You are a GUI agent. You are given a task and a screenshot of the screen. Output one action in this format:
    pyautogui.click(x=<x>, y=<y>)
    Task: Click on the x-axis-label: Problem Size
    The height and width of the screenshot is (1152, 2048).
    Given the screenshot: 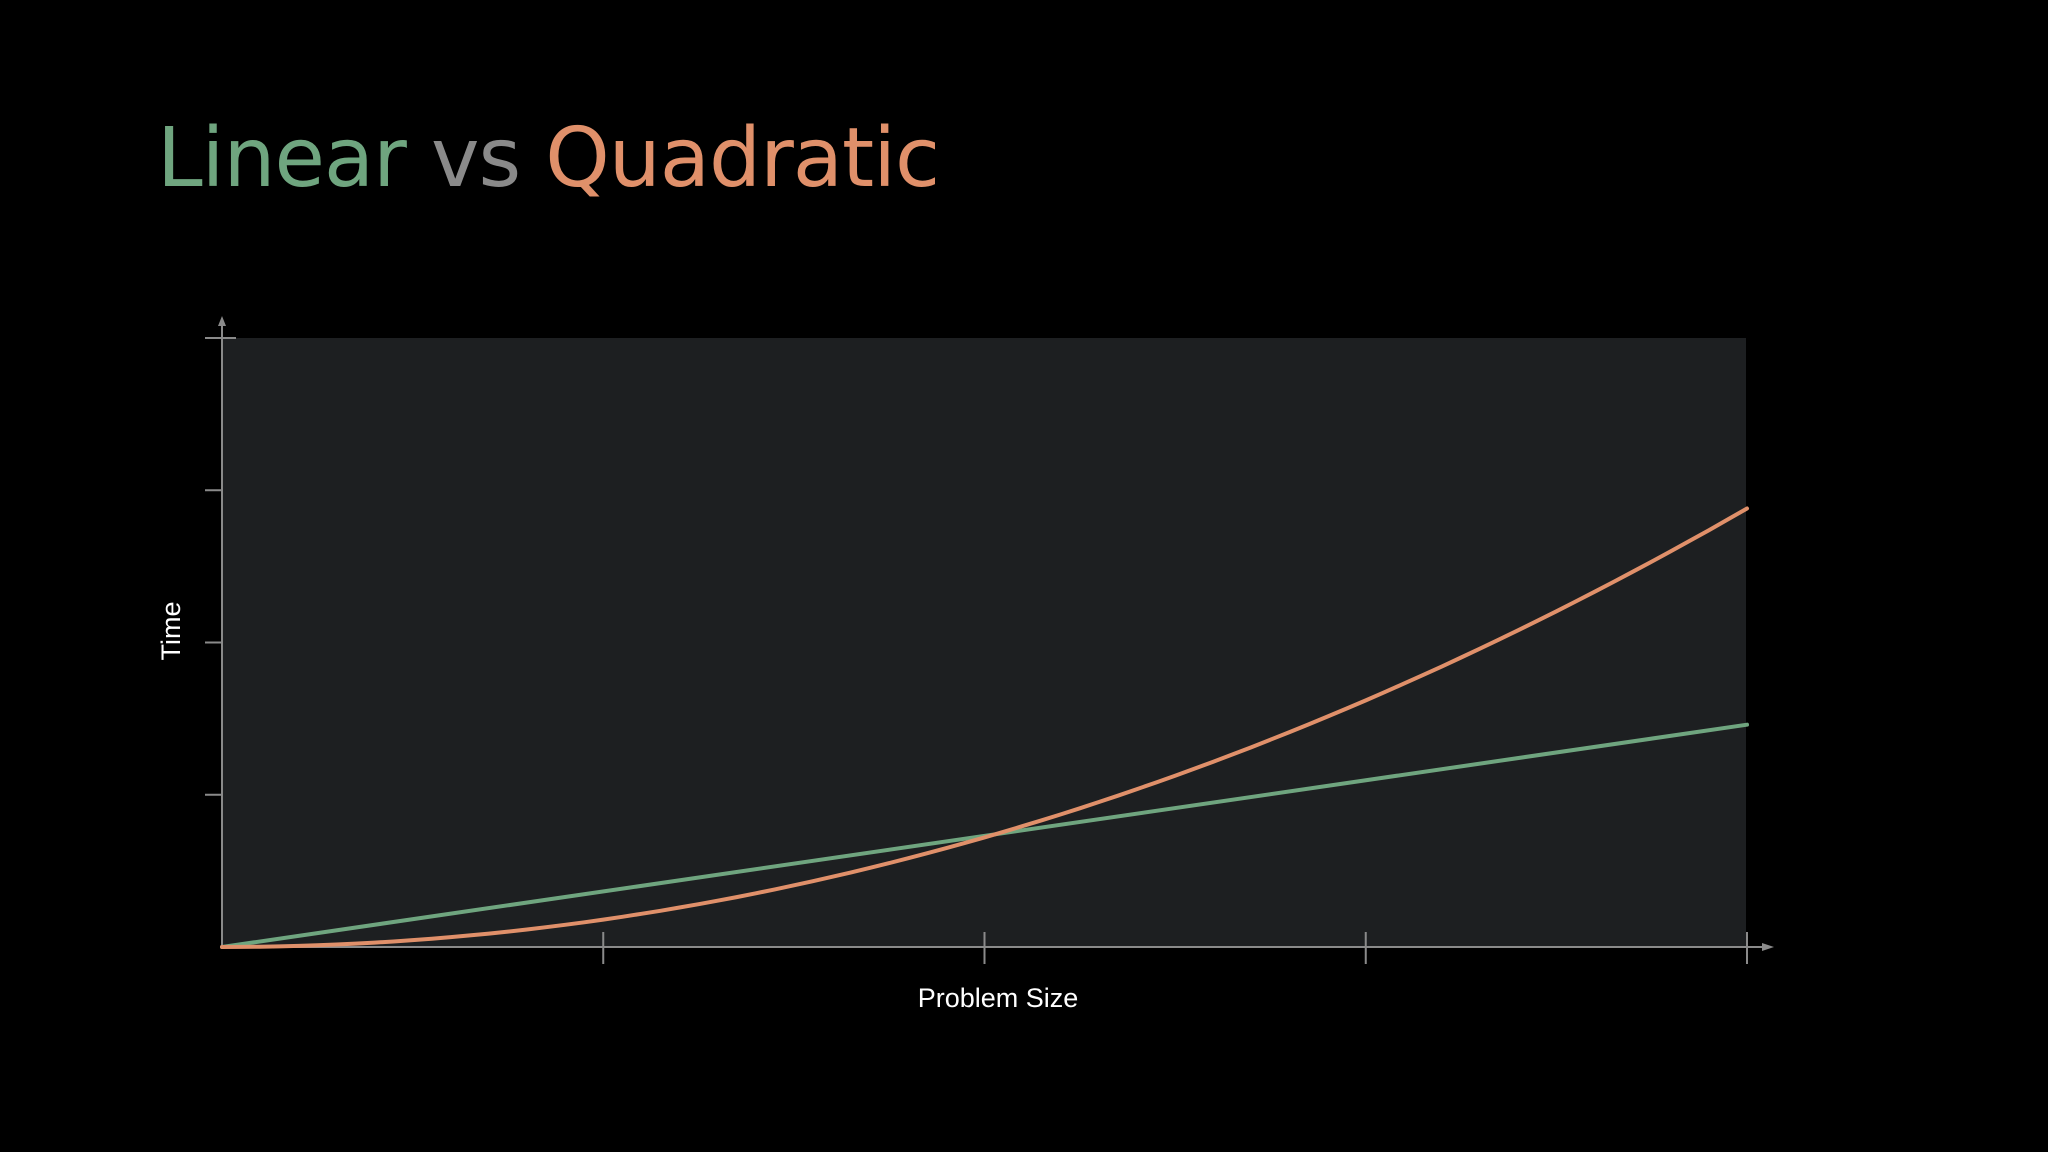 What is the action you would take?
    pyautogui.click(x=998, y=998)
    